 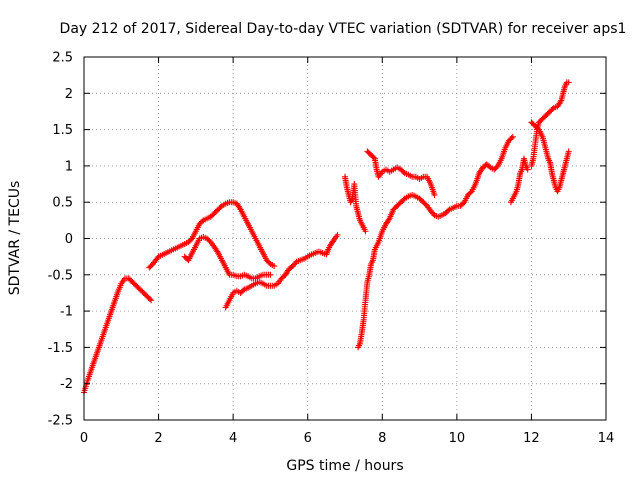 What do you see at coordinates (66, 312) in the screenshot?
I see `y-tick-label: -1` at bounding box center [66, 312].